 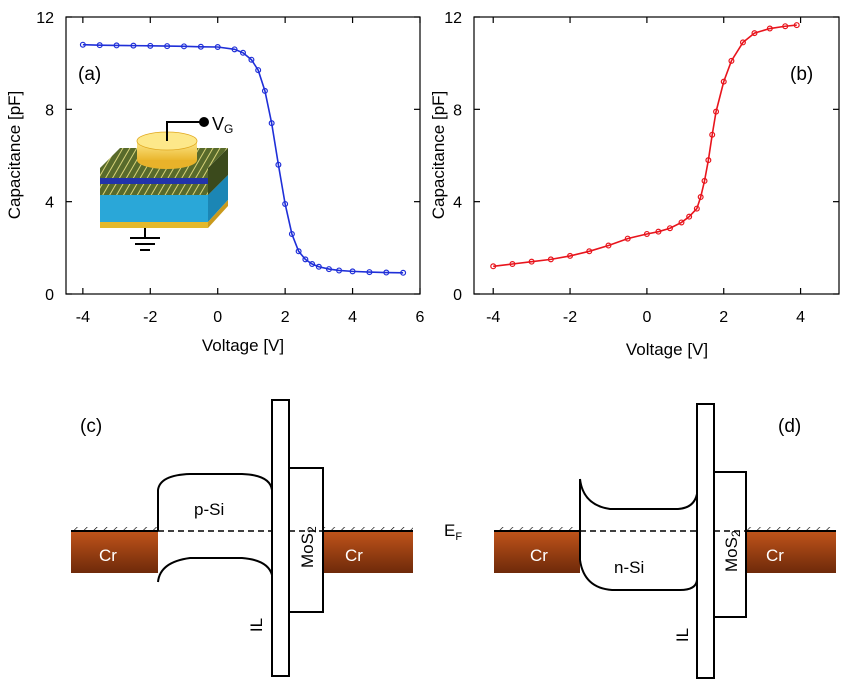 I want to click on diagram-d-fermi-label: E, so click(x=449, y=530).